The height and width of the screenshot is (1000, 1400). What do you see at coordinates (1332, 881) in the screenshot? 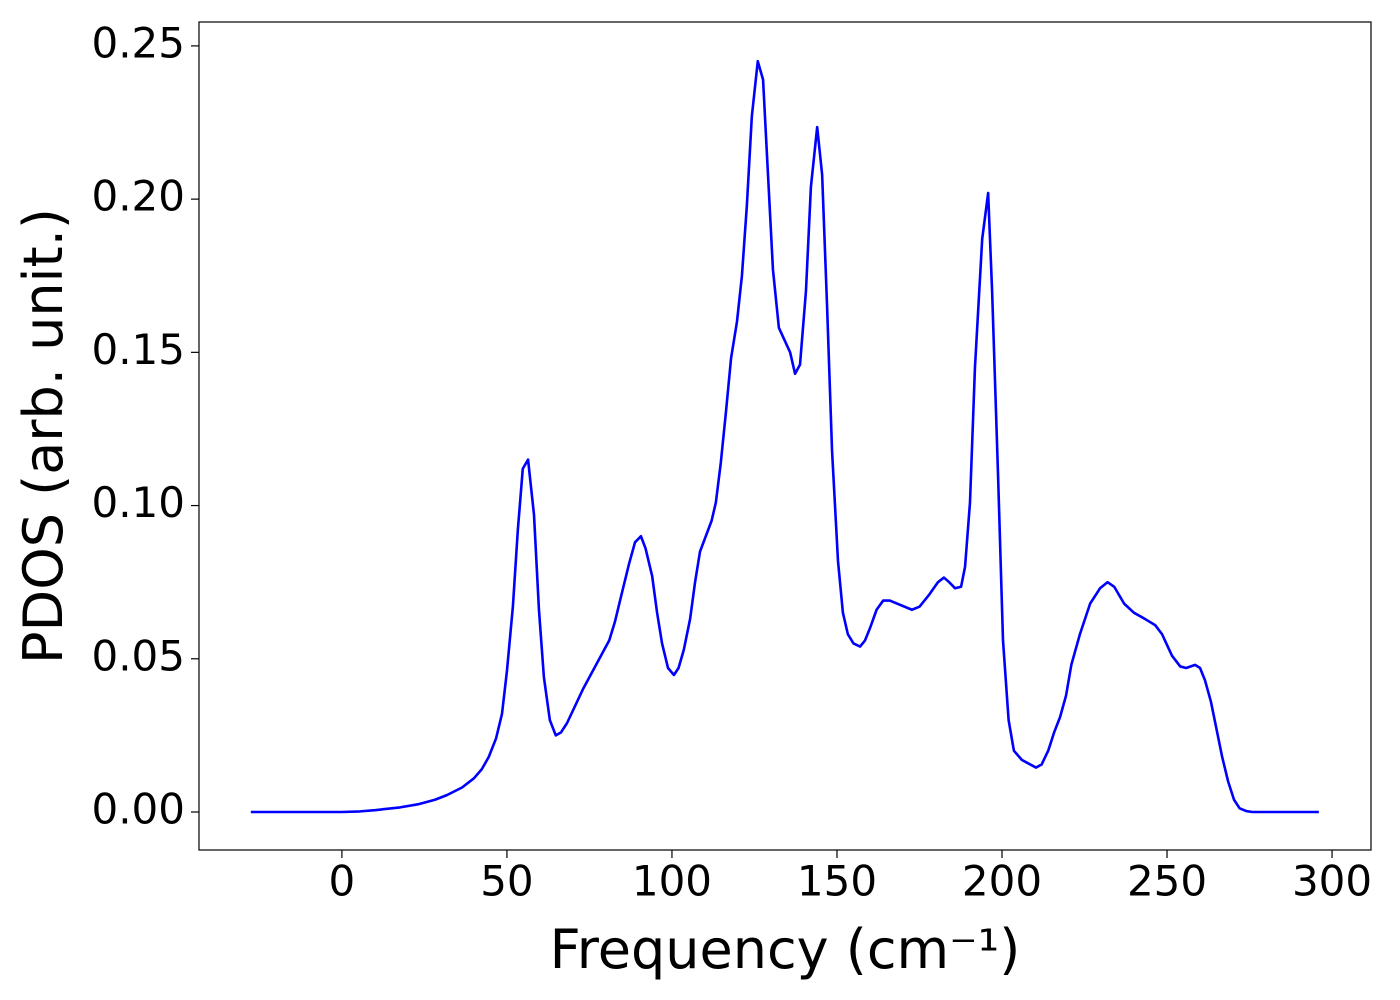
I see `x-tick-label: 300` at bounding box center [1332, 881].